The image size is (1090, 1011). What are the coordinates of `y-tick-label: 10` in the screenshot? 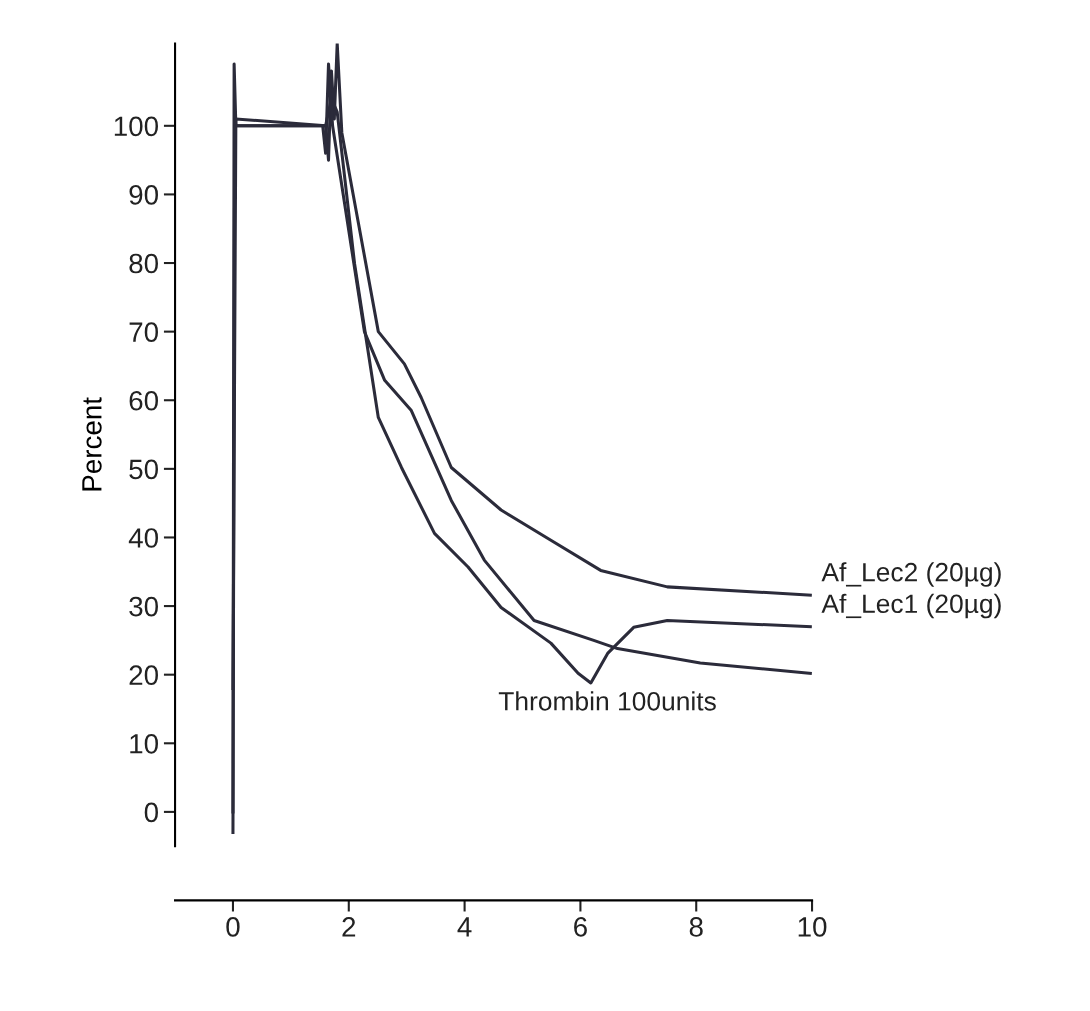 It's located at (144, 743).